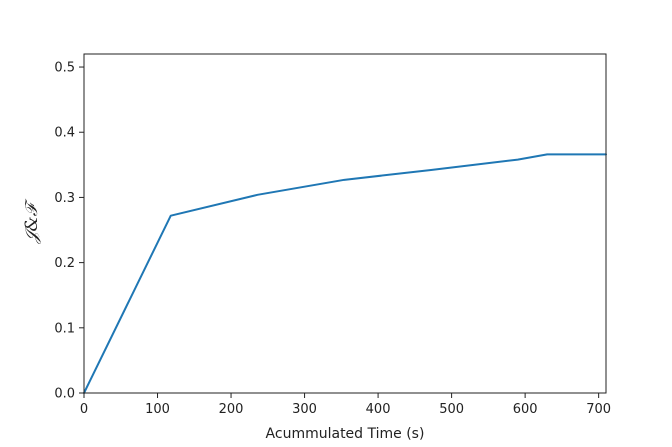 The image size is (672, 447). I want to click on y-tick-label: 0.0, so click(64, 394).